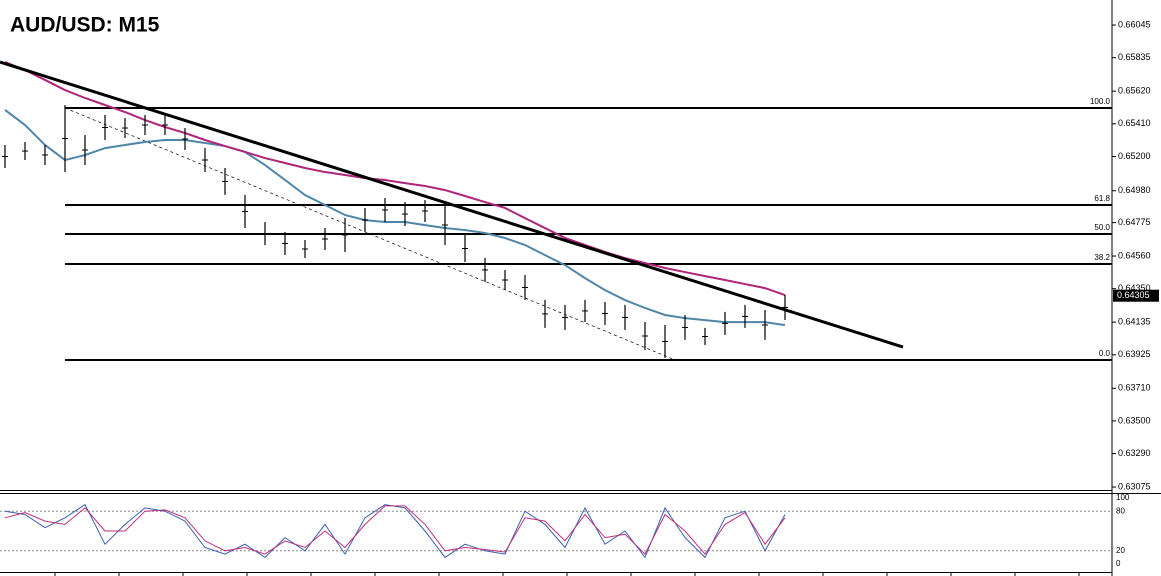 The height and width of the screenshot is (576, 1161). Describe the element at coordinates (1134, 57) in the screenshot. I see `y-tick-label: 0.65835` at that location.